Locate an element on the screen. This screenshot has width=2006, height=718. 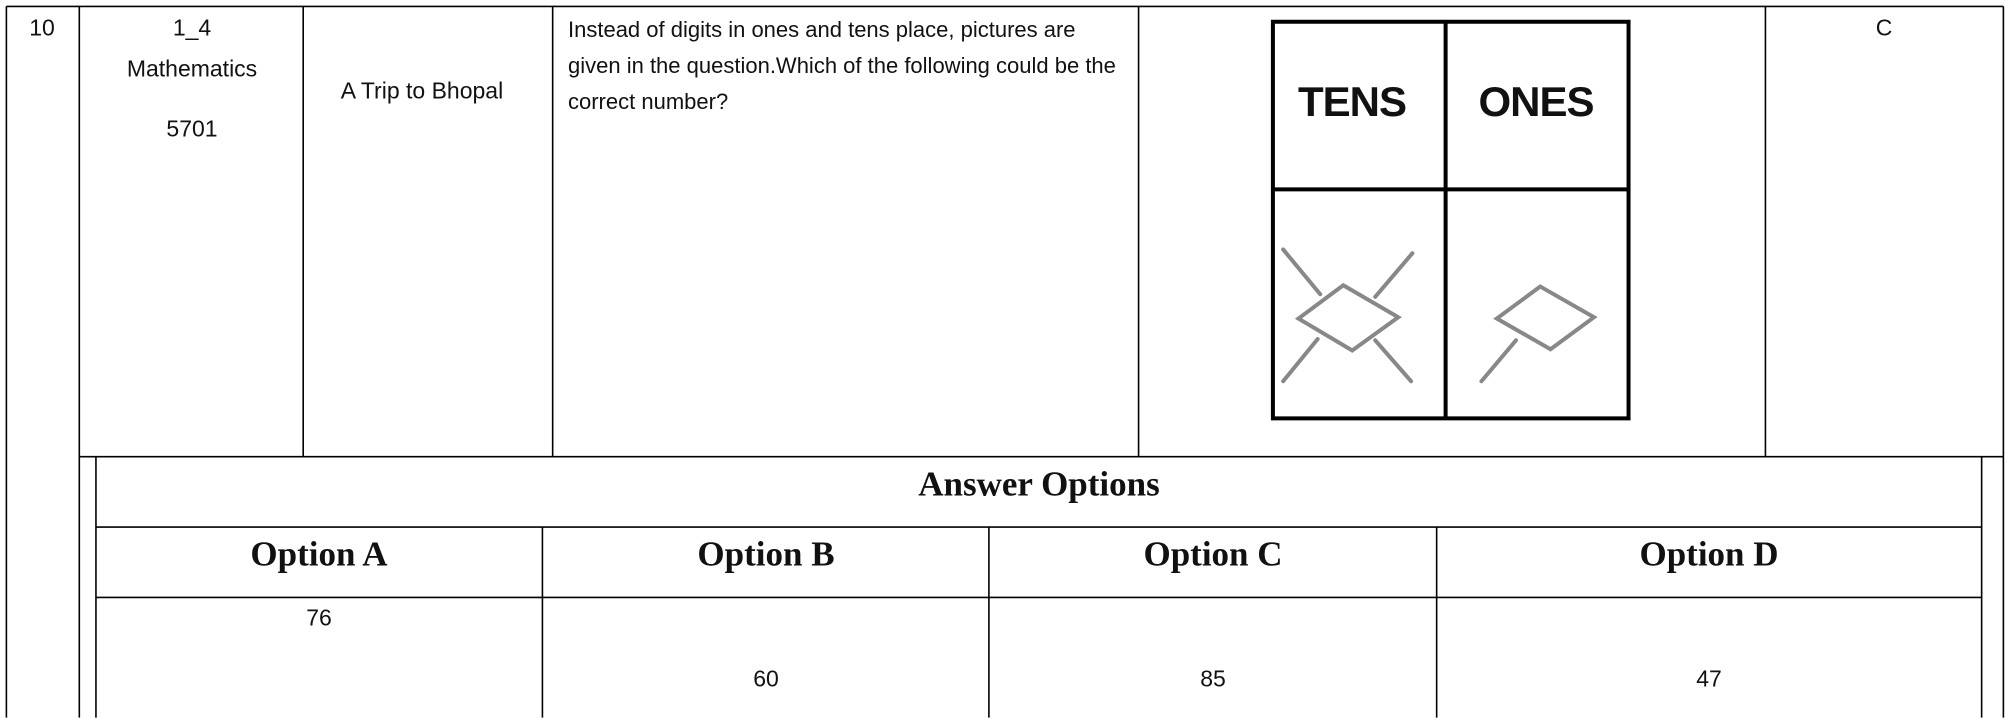
options-title: Answer Options is located at coordinates (1039, 484).